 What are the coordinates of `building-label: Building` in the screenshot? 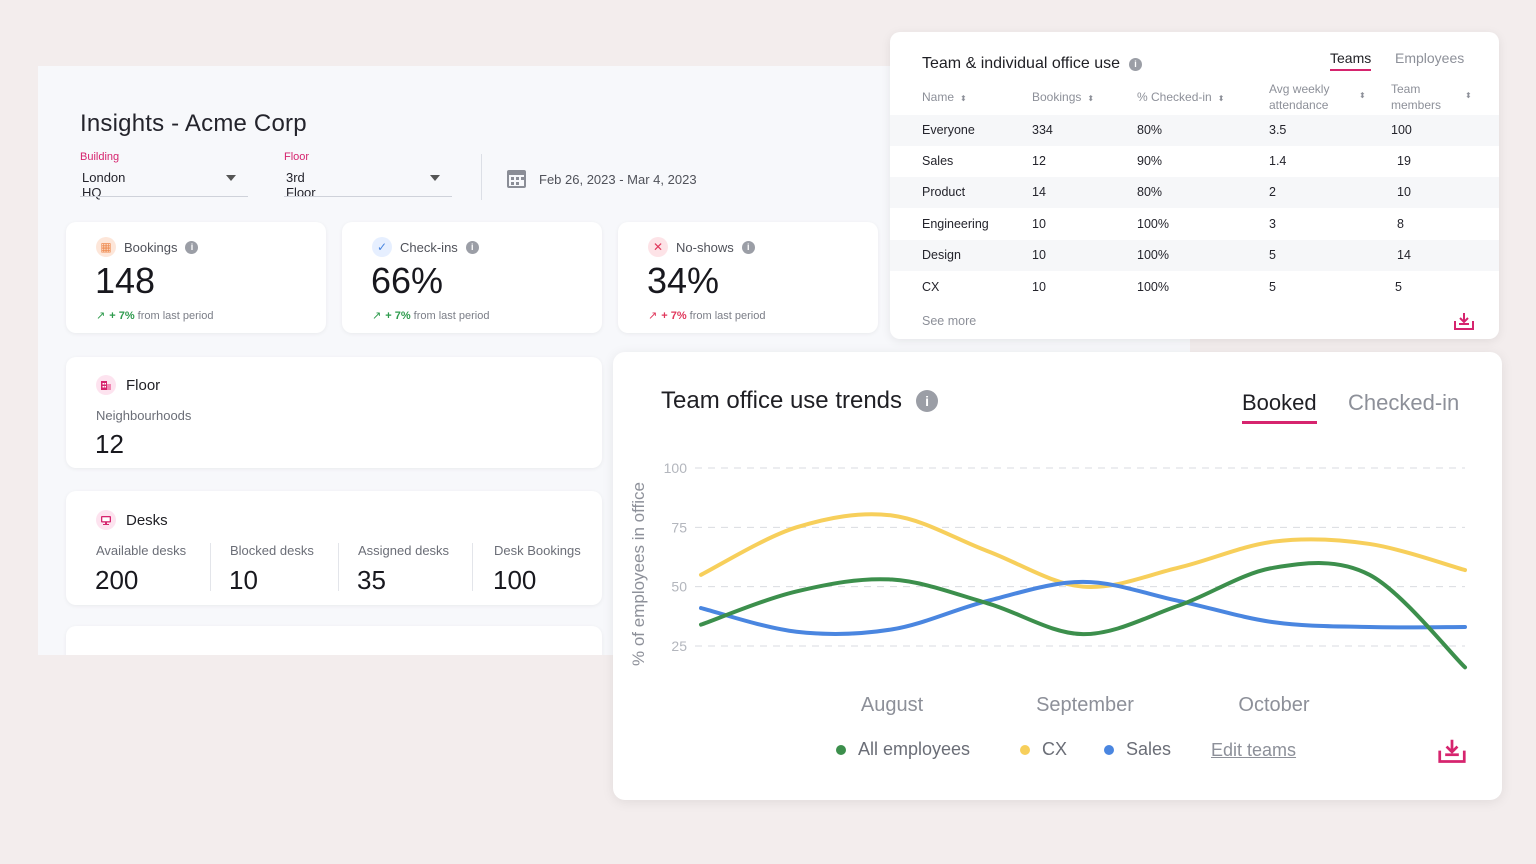 It's located at (100, 157).